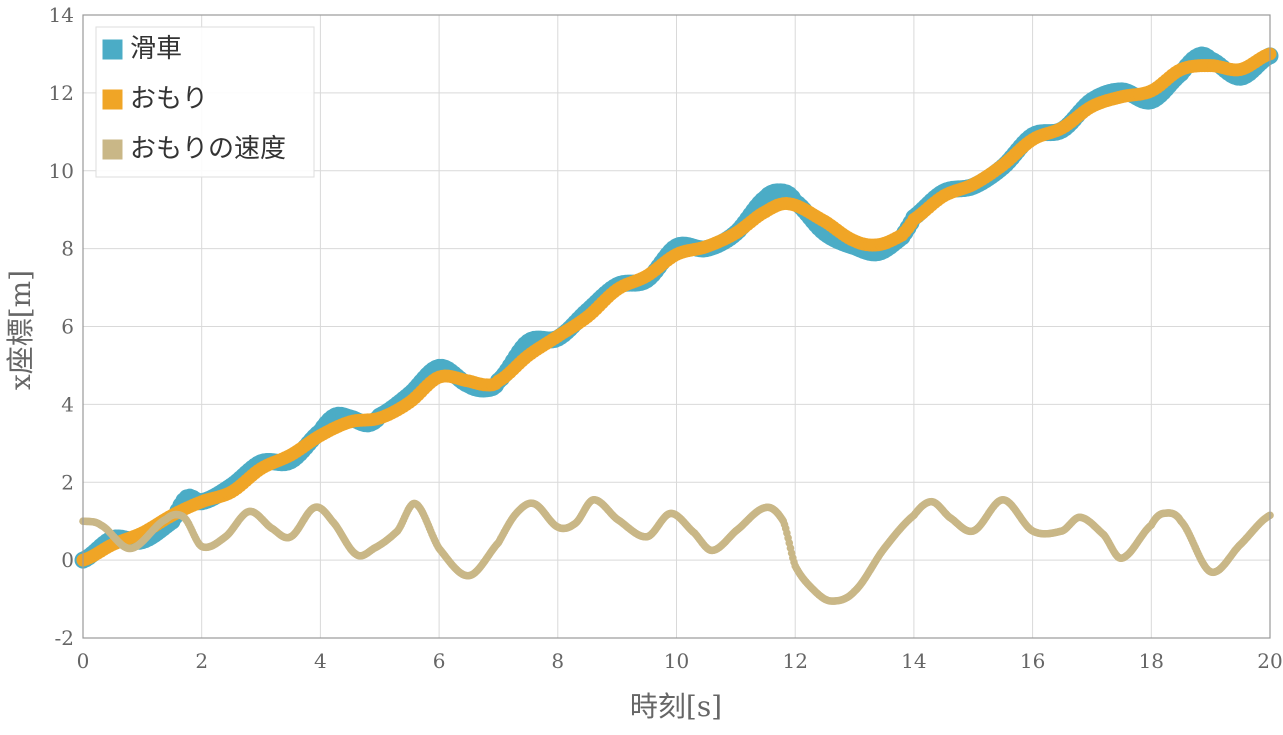 The image size is (1283, 735). I want to click on y-tick-label: 2, so click(67, 482).